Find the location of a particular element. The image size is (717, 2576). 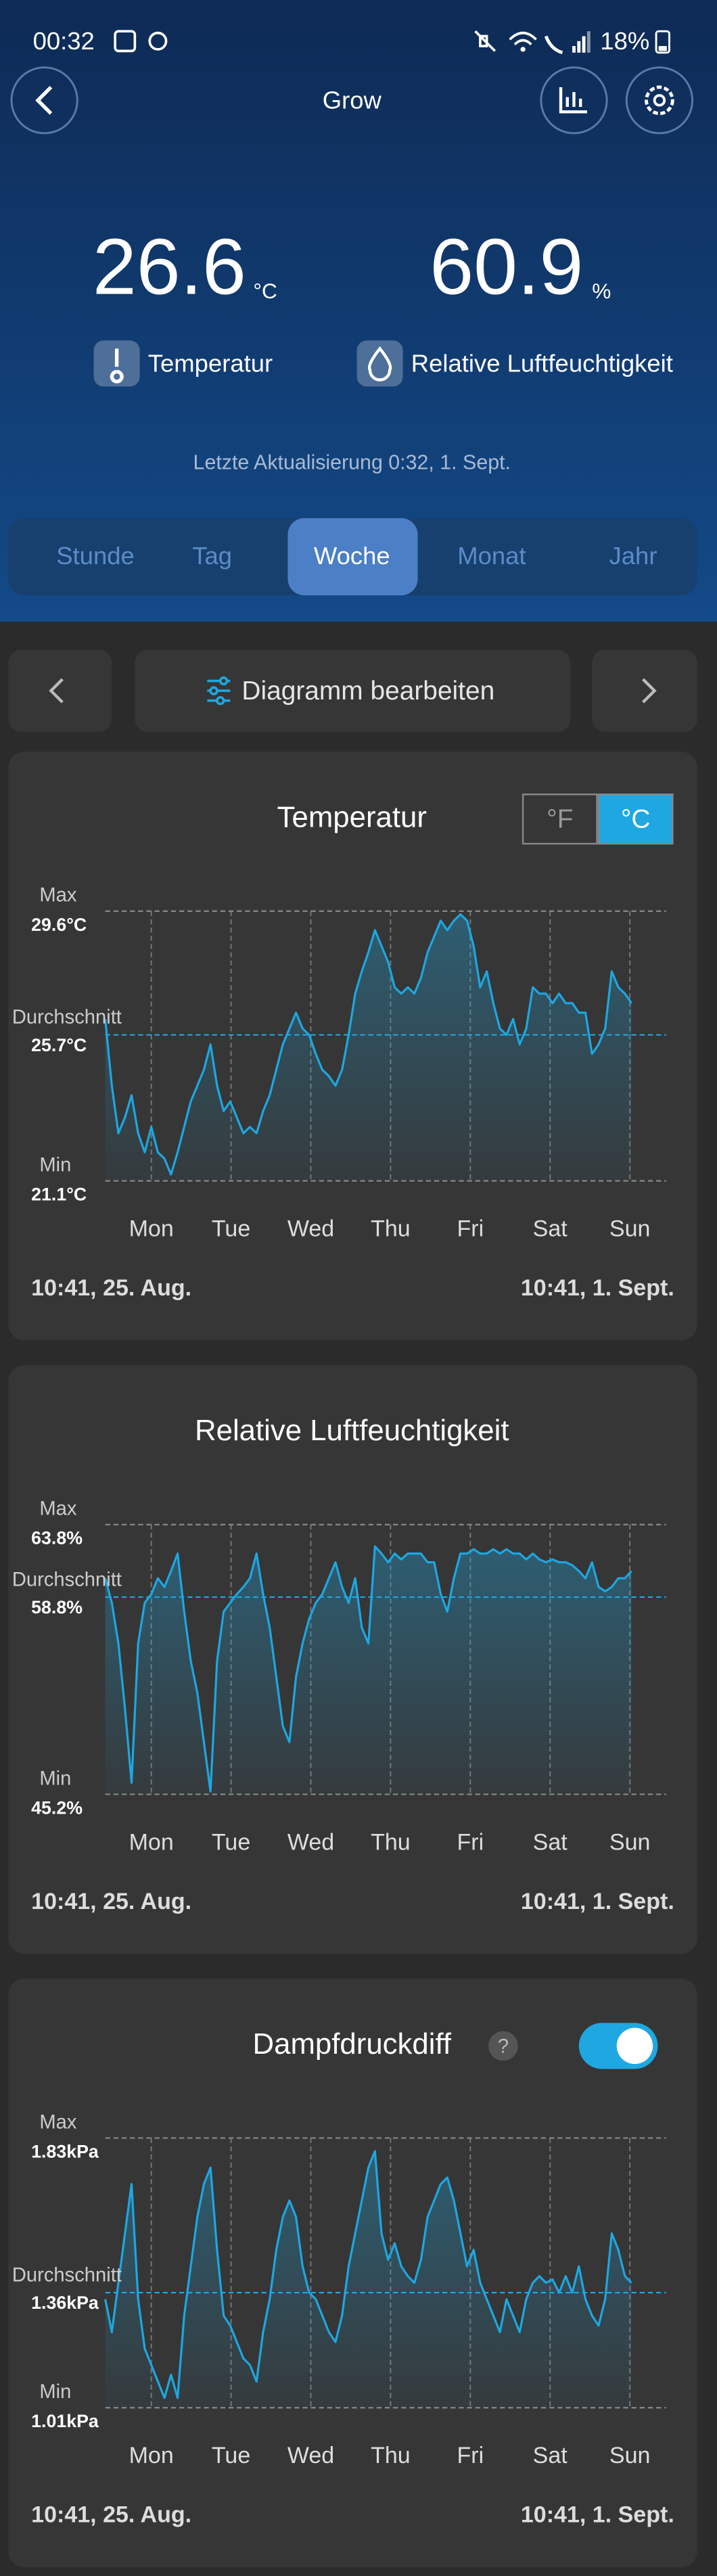

settings-icon-core is located at coordinates (659, 100).